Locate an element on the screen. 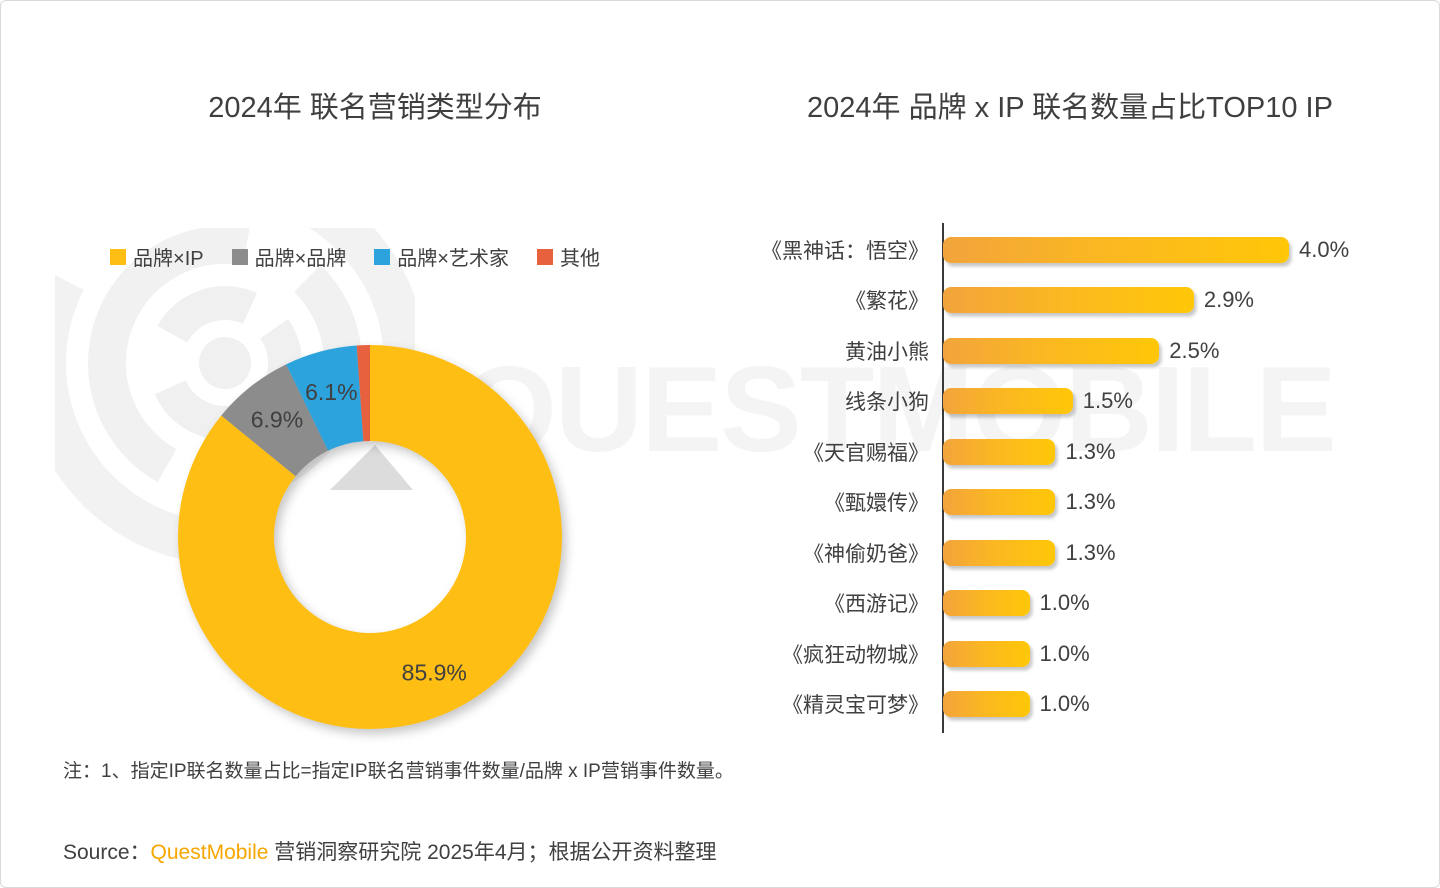  bar-row-4: 《天官赐福》 1.3% is located at coordinates (1073, 451).